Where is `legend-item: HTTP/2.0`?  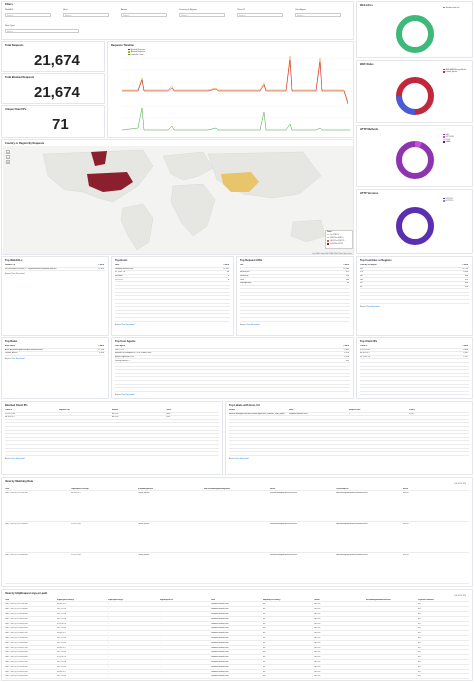 legend-item: HTTP/2.0 is located at coordinates (448, 201).